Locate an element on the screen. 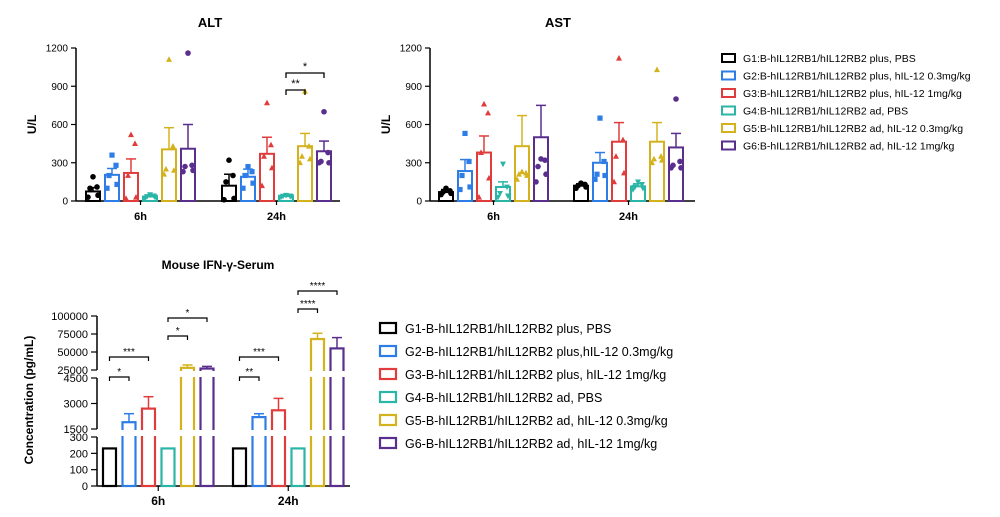 The image size is (1000, 517). y-tick-label: 600 is located at coordinates (59, 125).